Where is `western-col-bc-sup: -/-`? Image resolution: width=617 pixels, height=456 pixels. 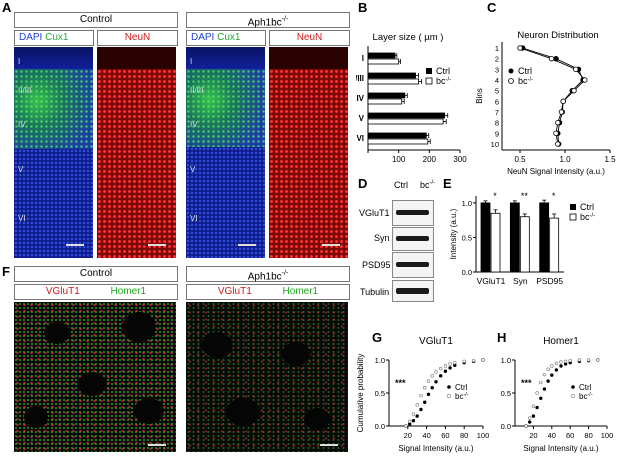 western-col-bc-sup: -/- is located at coordinates (432, 183).